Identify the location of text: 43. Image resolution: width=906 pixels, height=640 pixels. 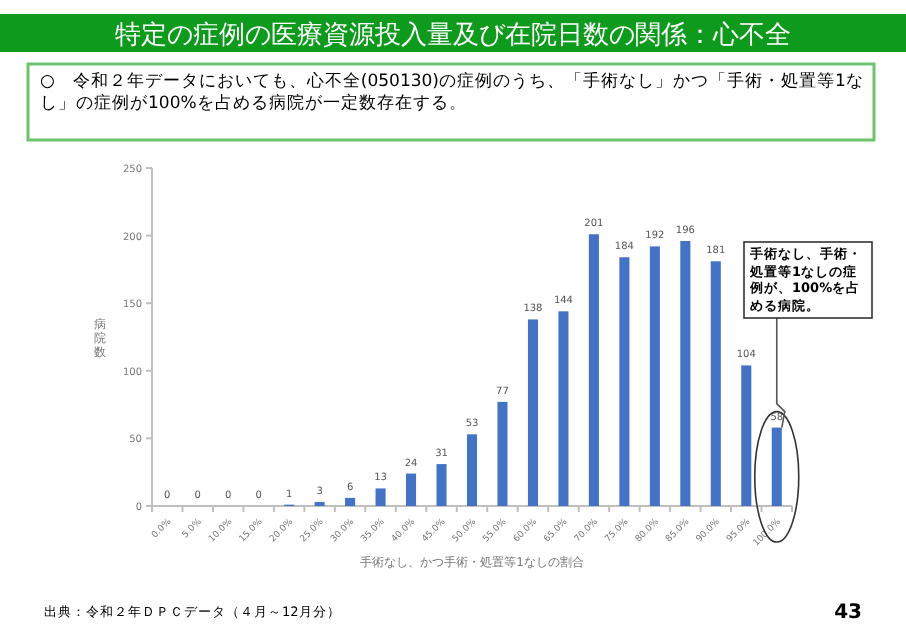
(848, 613).